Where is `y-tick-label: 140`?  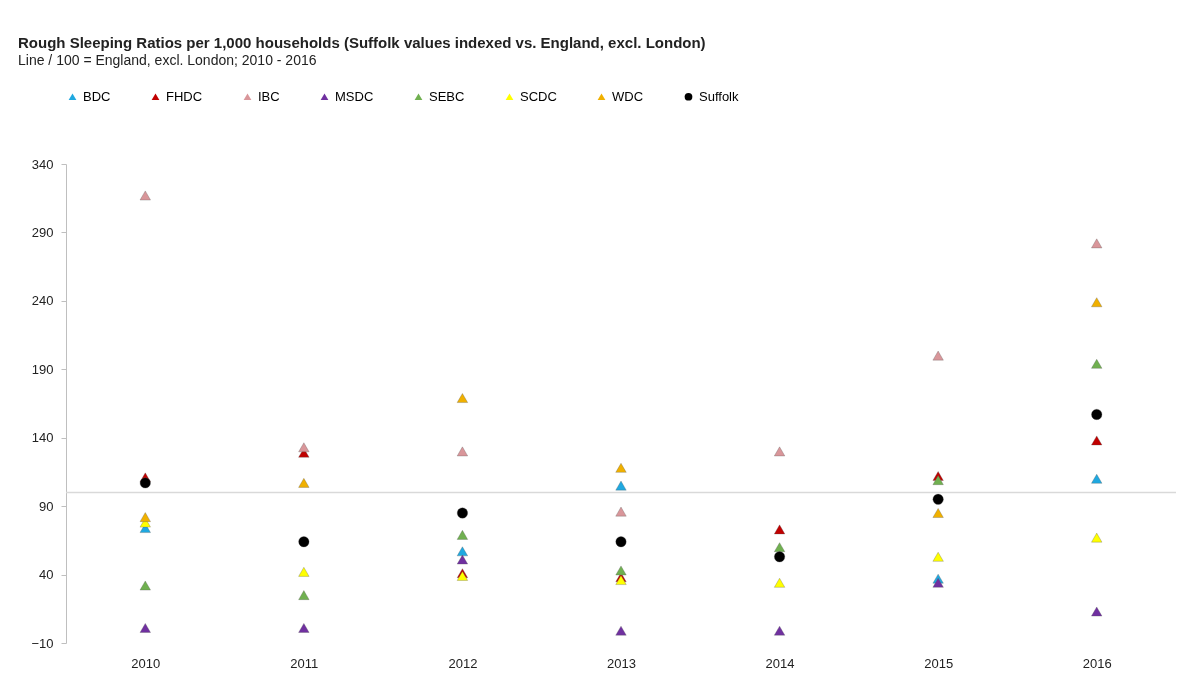
y-tick-label: 140 is located at coordinates (42, 438).